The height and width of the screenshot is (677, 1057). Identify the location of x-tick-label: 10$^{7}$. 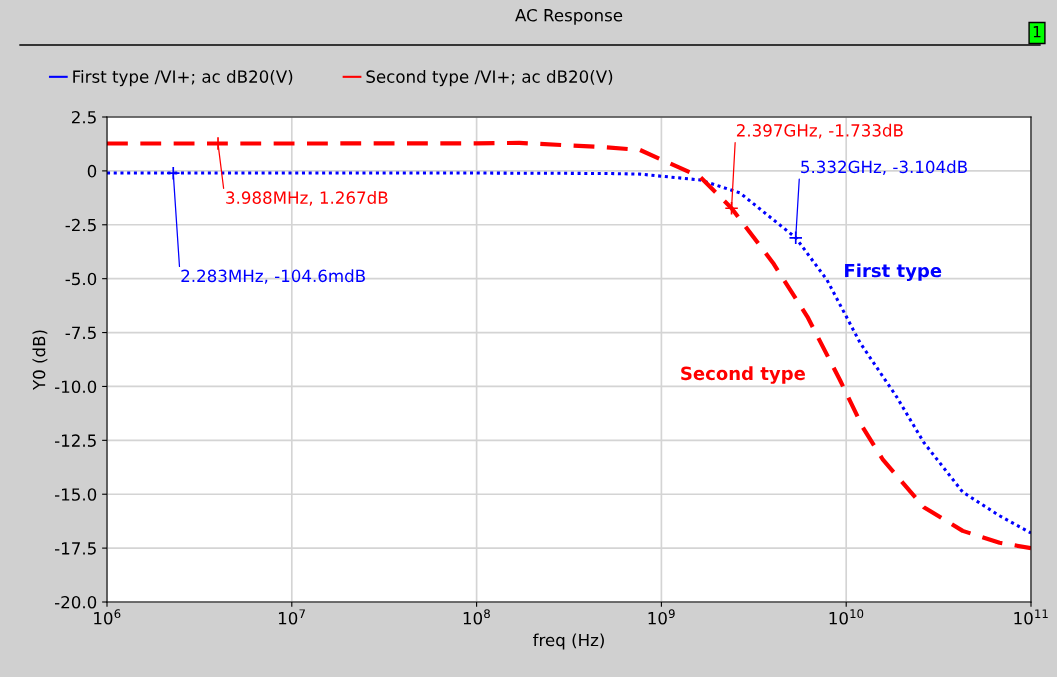
(291, 617).